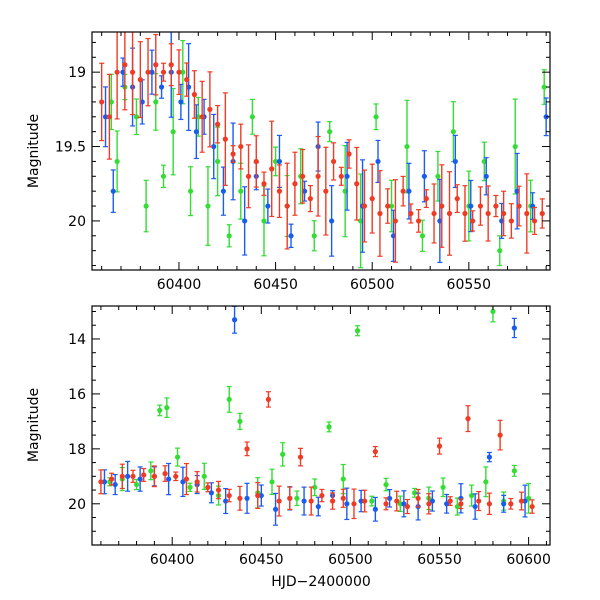 The image size is (600, 600). What do you see at coordinates (275, 285) in the screenshot?
I see `x-tick-label: 60450` at bounding box center [275, 285].